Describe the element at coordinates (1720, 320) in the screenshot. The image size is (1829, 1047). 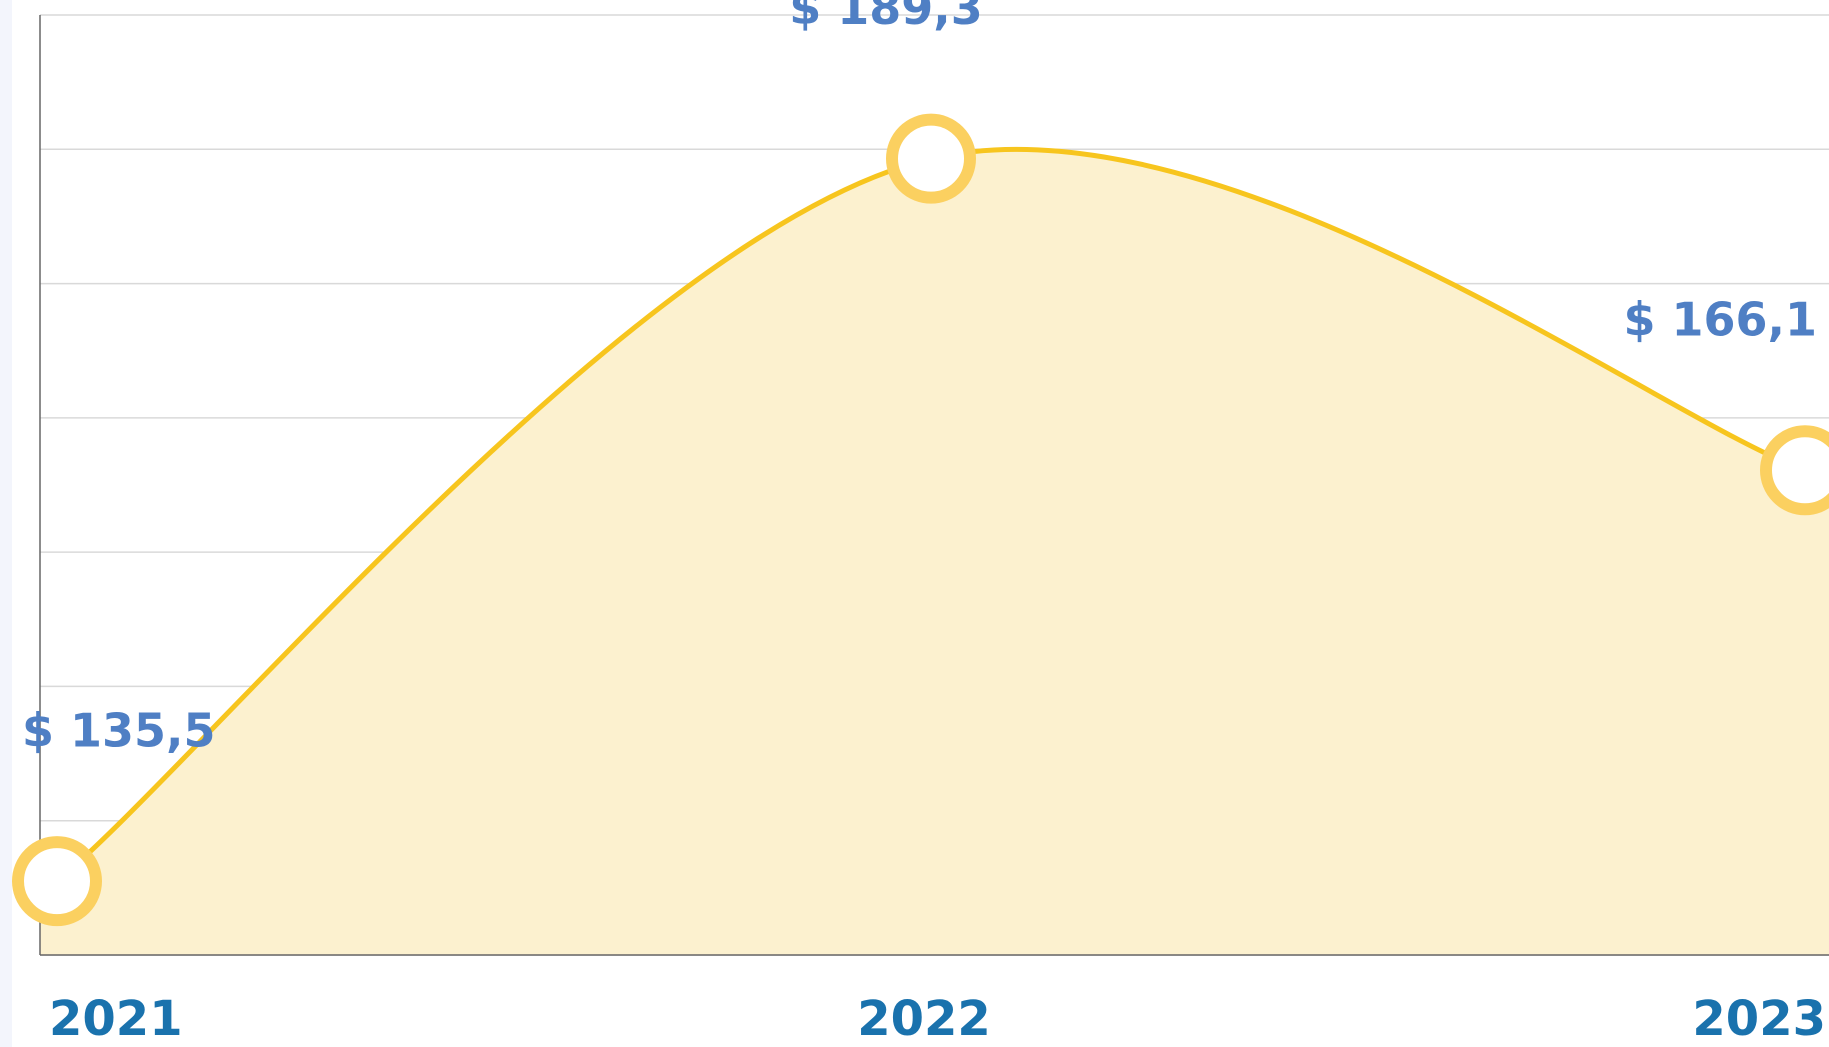
I see `value-label: $ 166,1` at that location.